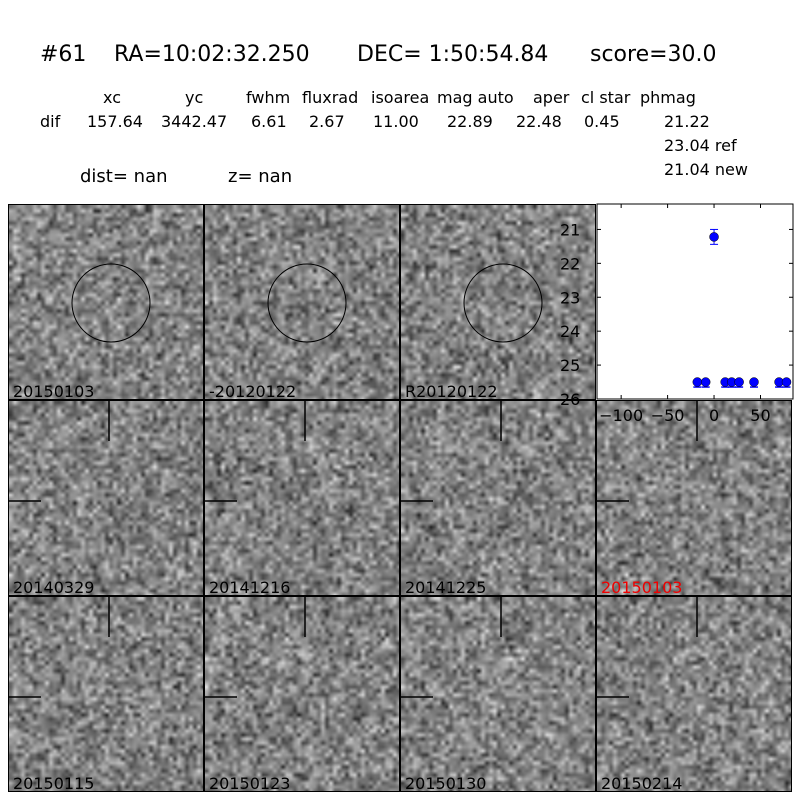 The width and height of the screenshot is (800, 800). I want to click on z-value: z= nan, so click(260, 176).